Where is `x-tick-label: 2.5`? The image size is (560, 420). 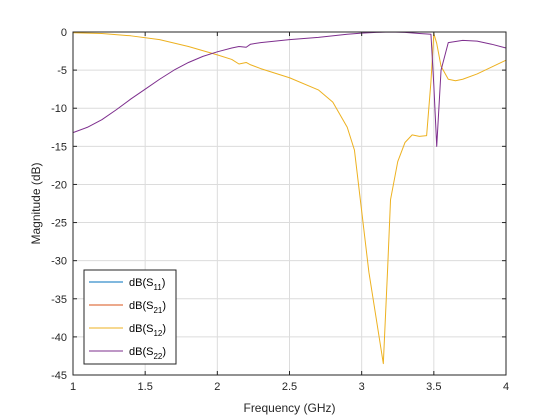
x-tick-label: 2.5 is located at coordinates (289, 387).